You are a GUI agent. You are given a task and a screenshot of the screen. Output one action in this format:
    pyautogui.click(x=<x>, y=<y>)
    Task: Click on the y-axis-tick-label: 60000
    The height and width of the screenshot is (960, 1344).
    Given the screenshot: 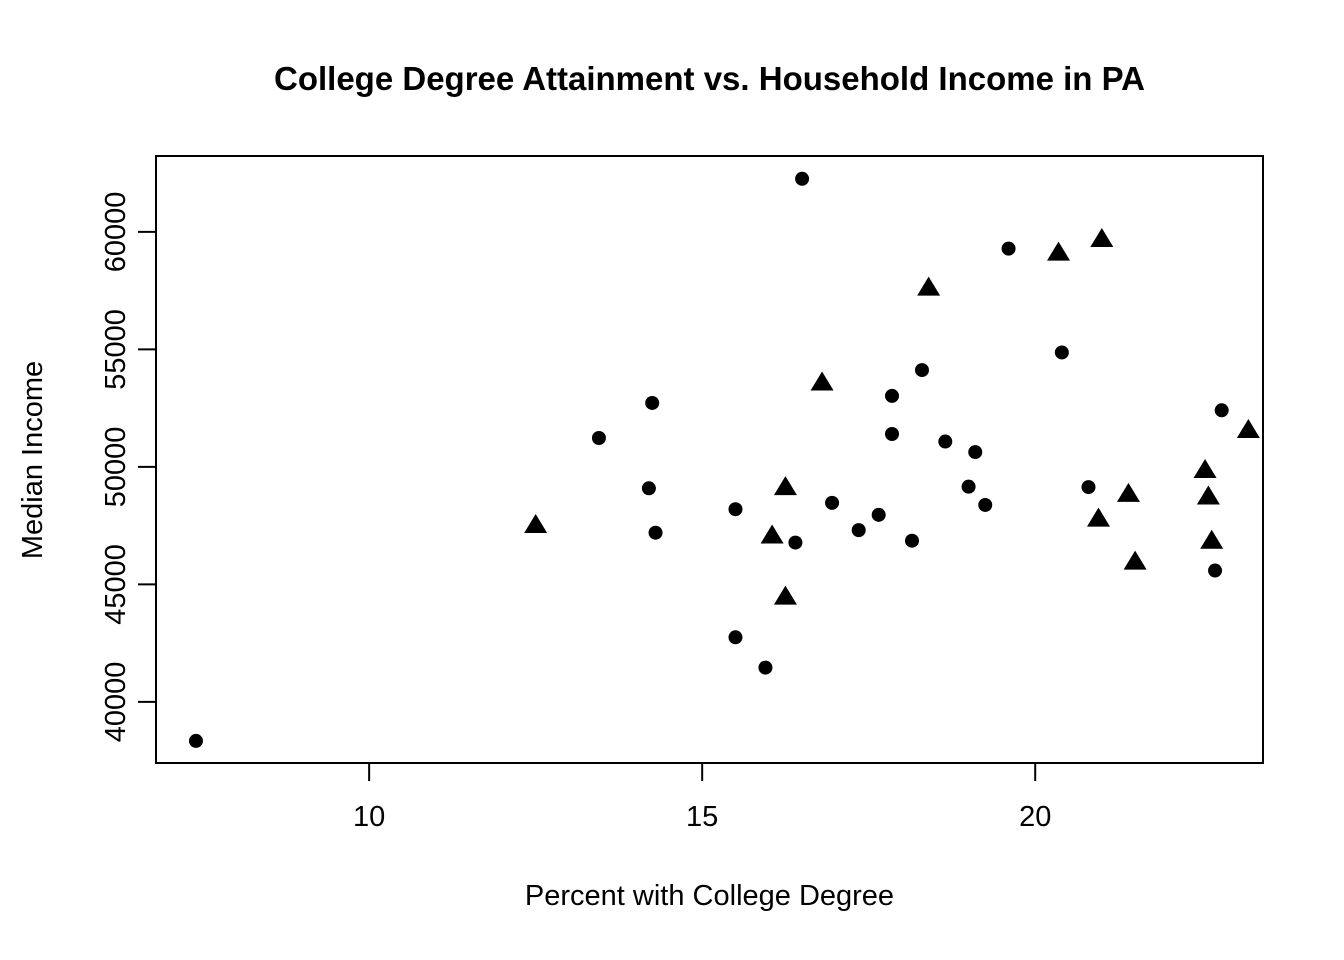 What is the action you would take?
    pyautogui.click(x=116, y=232)
    